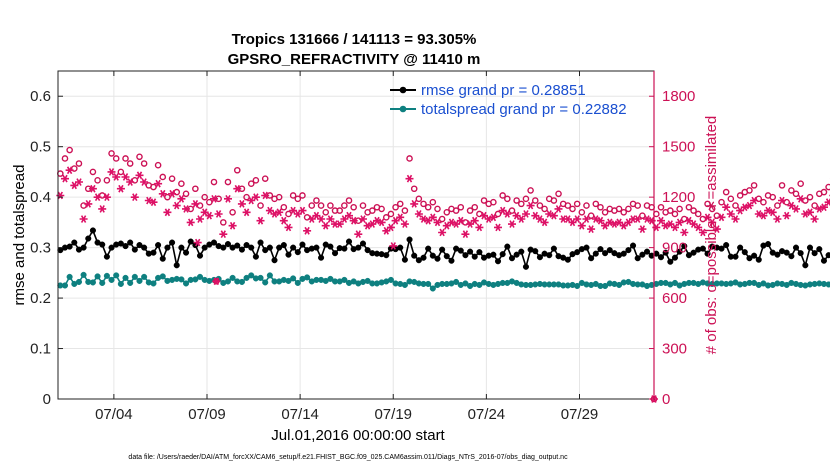  I want to click on y-right-tick-label: 900, so click(674, 248).